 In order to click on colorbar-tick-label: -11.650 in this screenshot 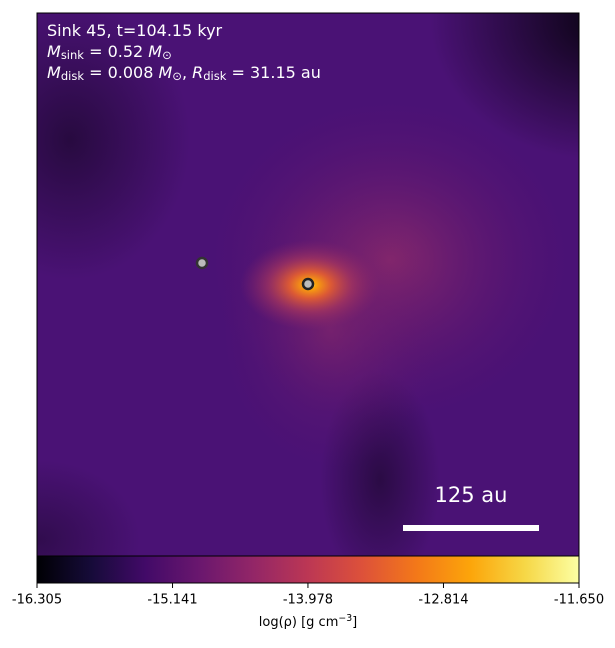, I will do `click(579, 600)`.